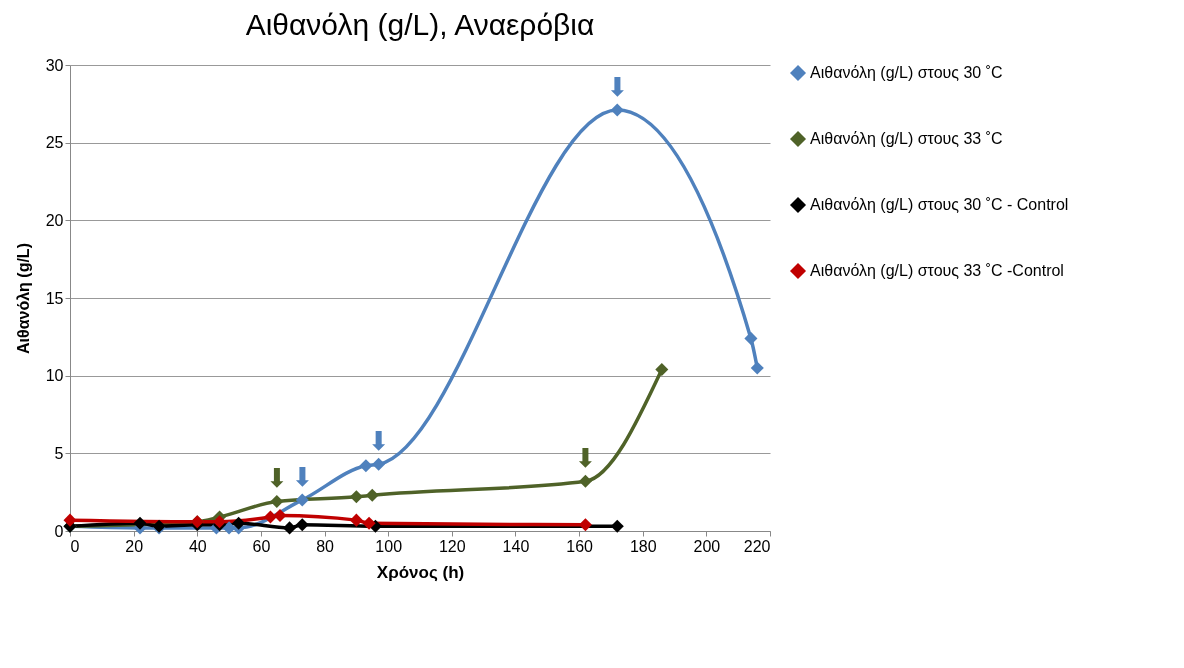 This screenshot has width=1184, height=668. I want to click on x-tick-label: 40, so click(197, 546).